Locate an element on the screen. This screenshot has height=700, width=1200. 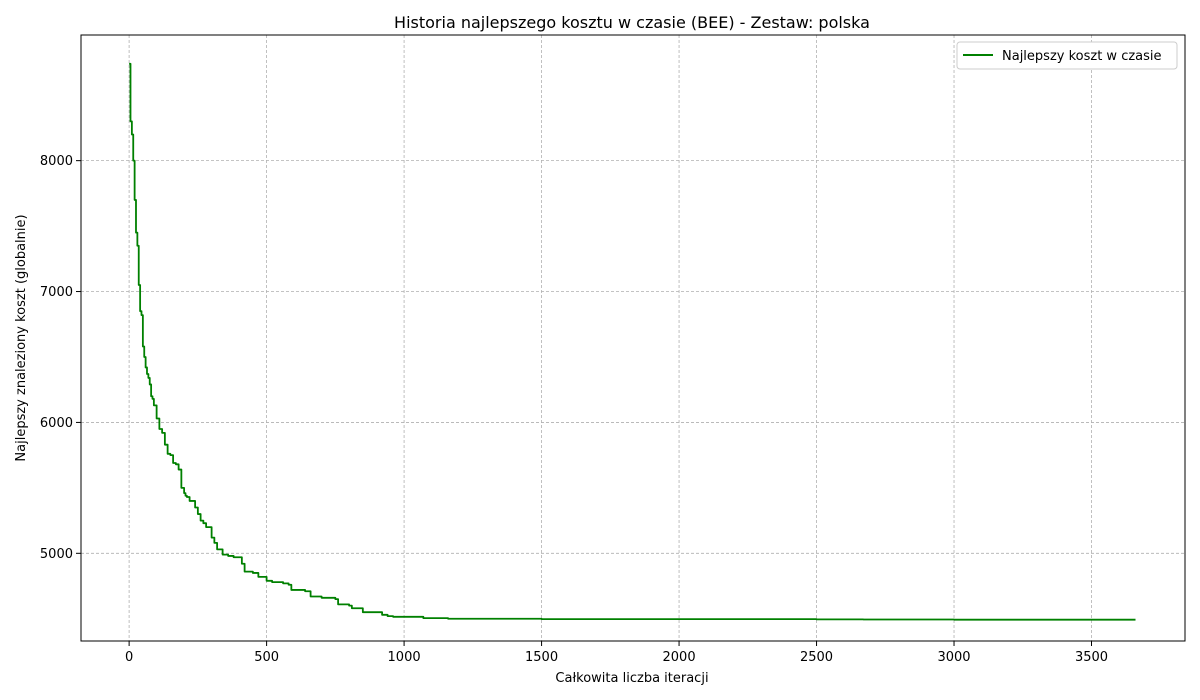
x-tick-label: 1000 is located at coordinates (404, 657).